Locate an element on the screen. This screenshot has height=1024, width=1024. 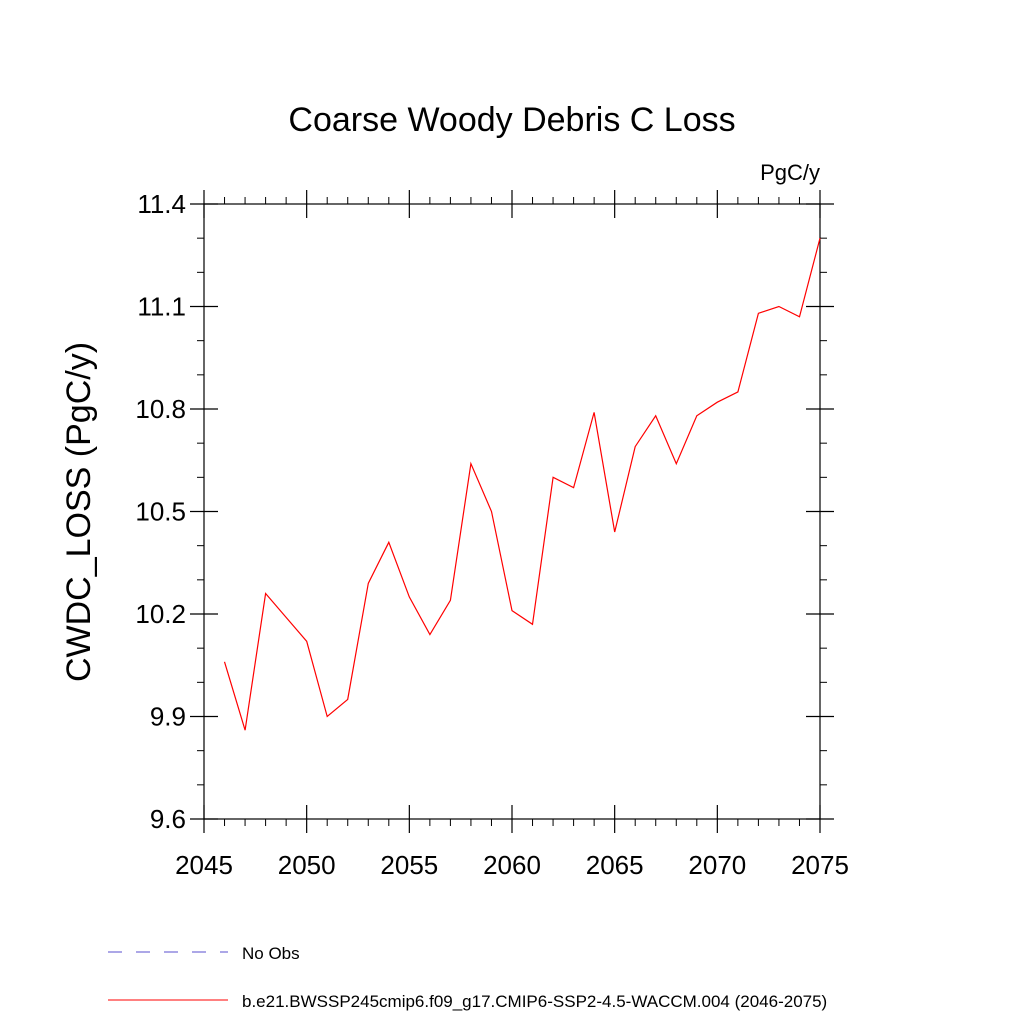
y-tick-label: 10.8 is located at coordinates (160, 409).